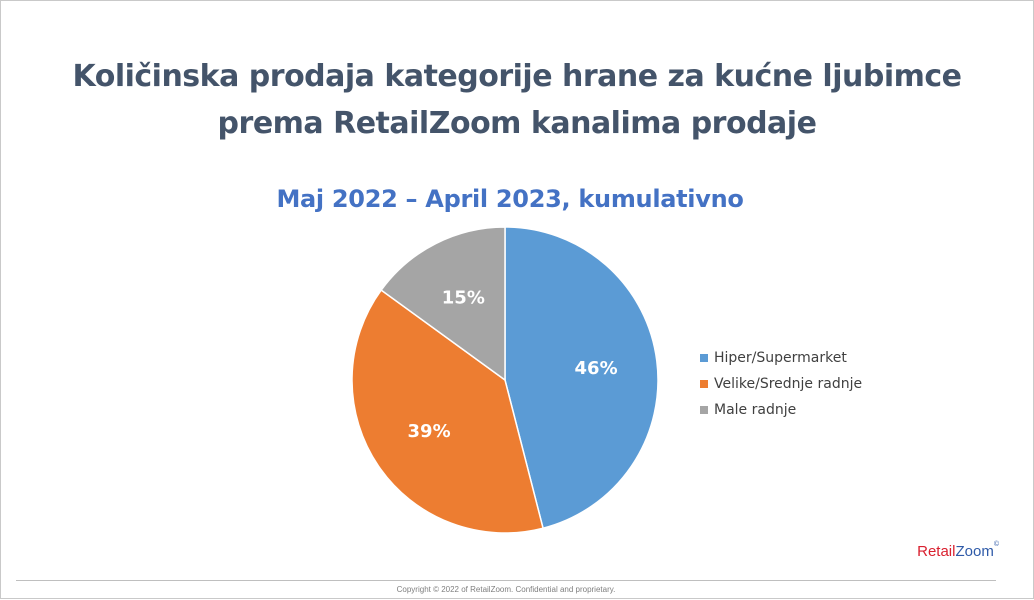 Image resolution: width=1034 pixels, height=600 pixels. I want to click on legend-item-male-radnje: Male radnje, so click(781, 410).